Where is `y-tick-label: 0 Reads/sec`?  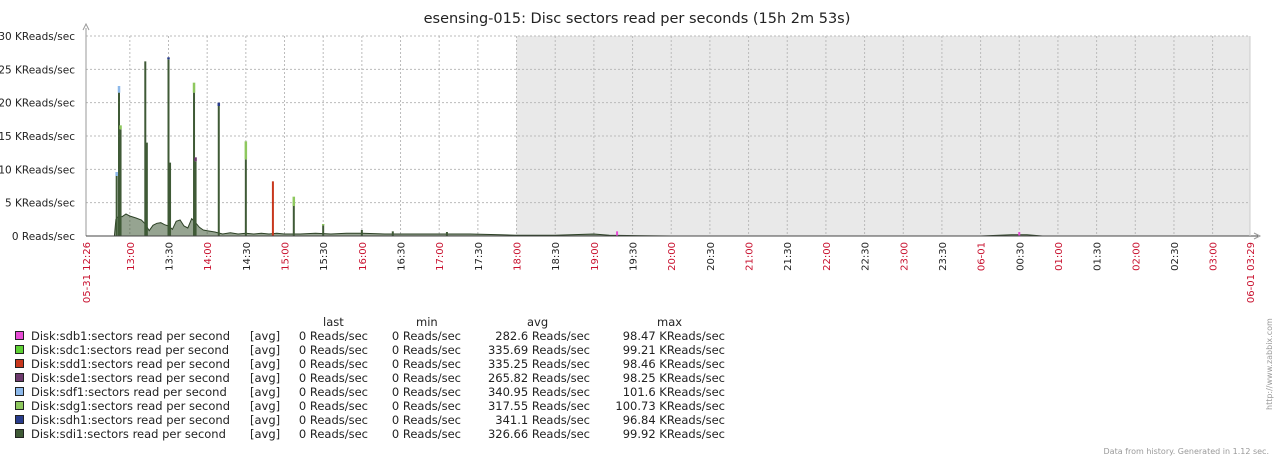
y-tick-label: 0 Reads/sec is located at coordinates (43, 237).